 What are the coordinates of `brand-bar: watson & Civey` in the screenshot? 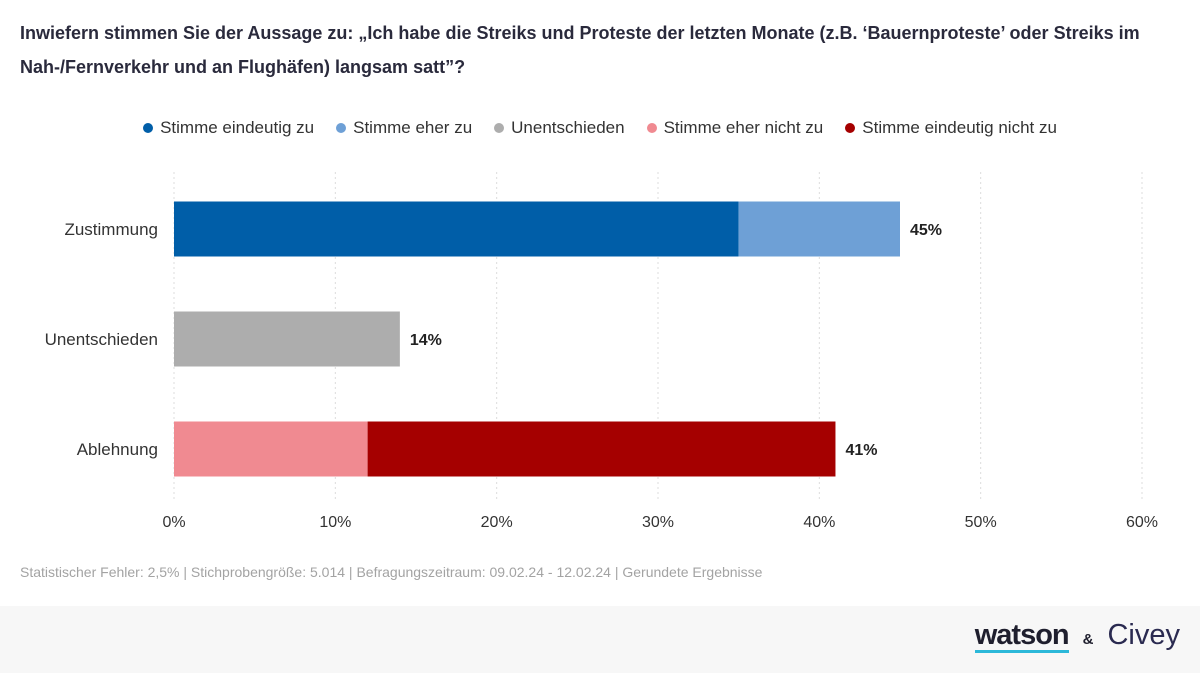 It's located at (600, 639).